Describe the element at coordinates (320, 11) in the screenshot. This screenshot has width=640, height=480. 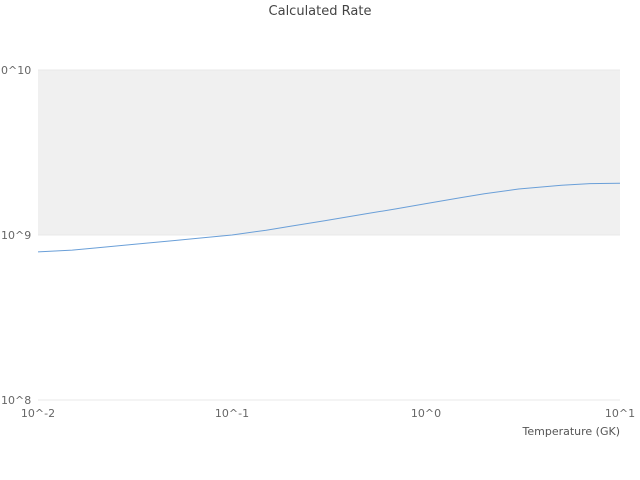
I see `chart-title: Calculated Rate` at that location.